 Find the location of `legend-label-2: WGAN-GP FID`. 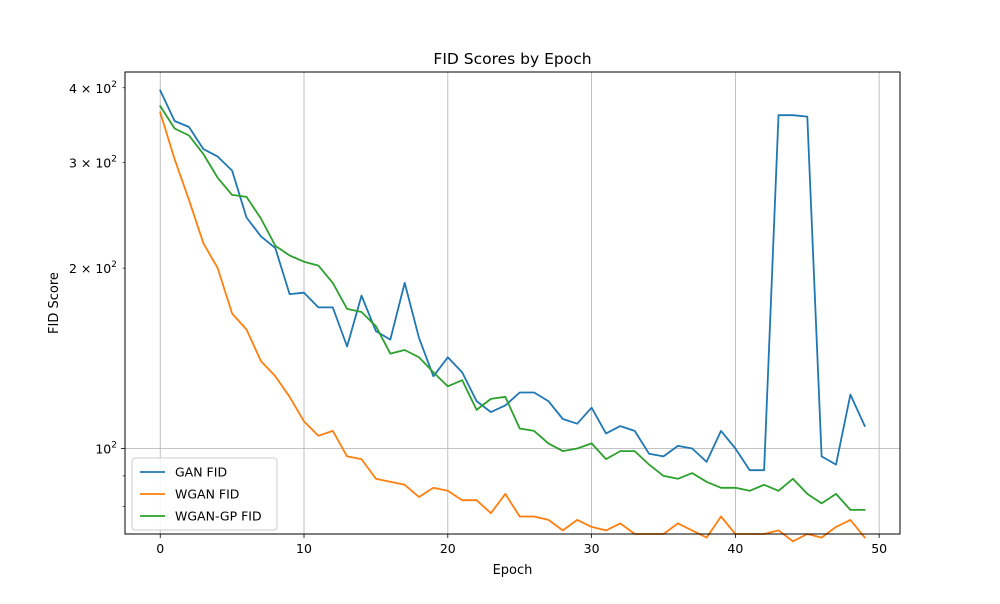

legend-label-2: WGAN-GP FID is located at coordinates (218, 516).